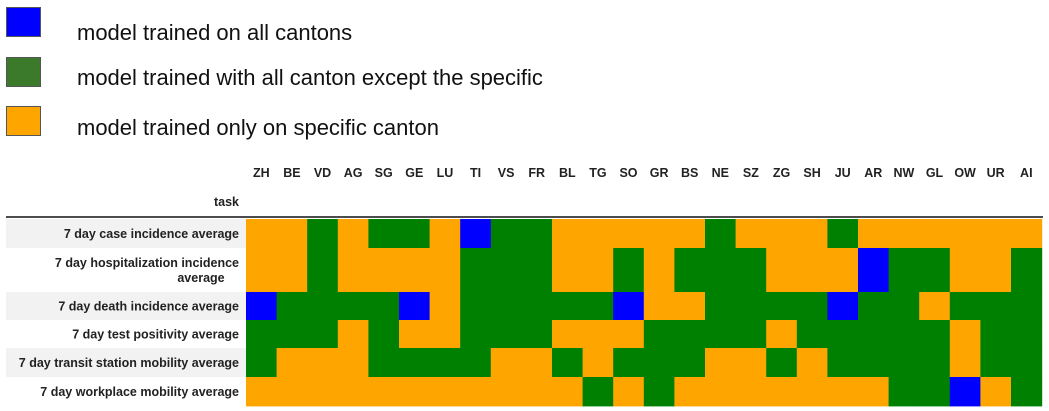 The height and width of the screenshot is (411, 1049). Describe the element at coordinates (781, 173) in the screenshot. I see `column-label: ZG` at that location.